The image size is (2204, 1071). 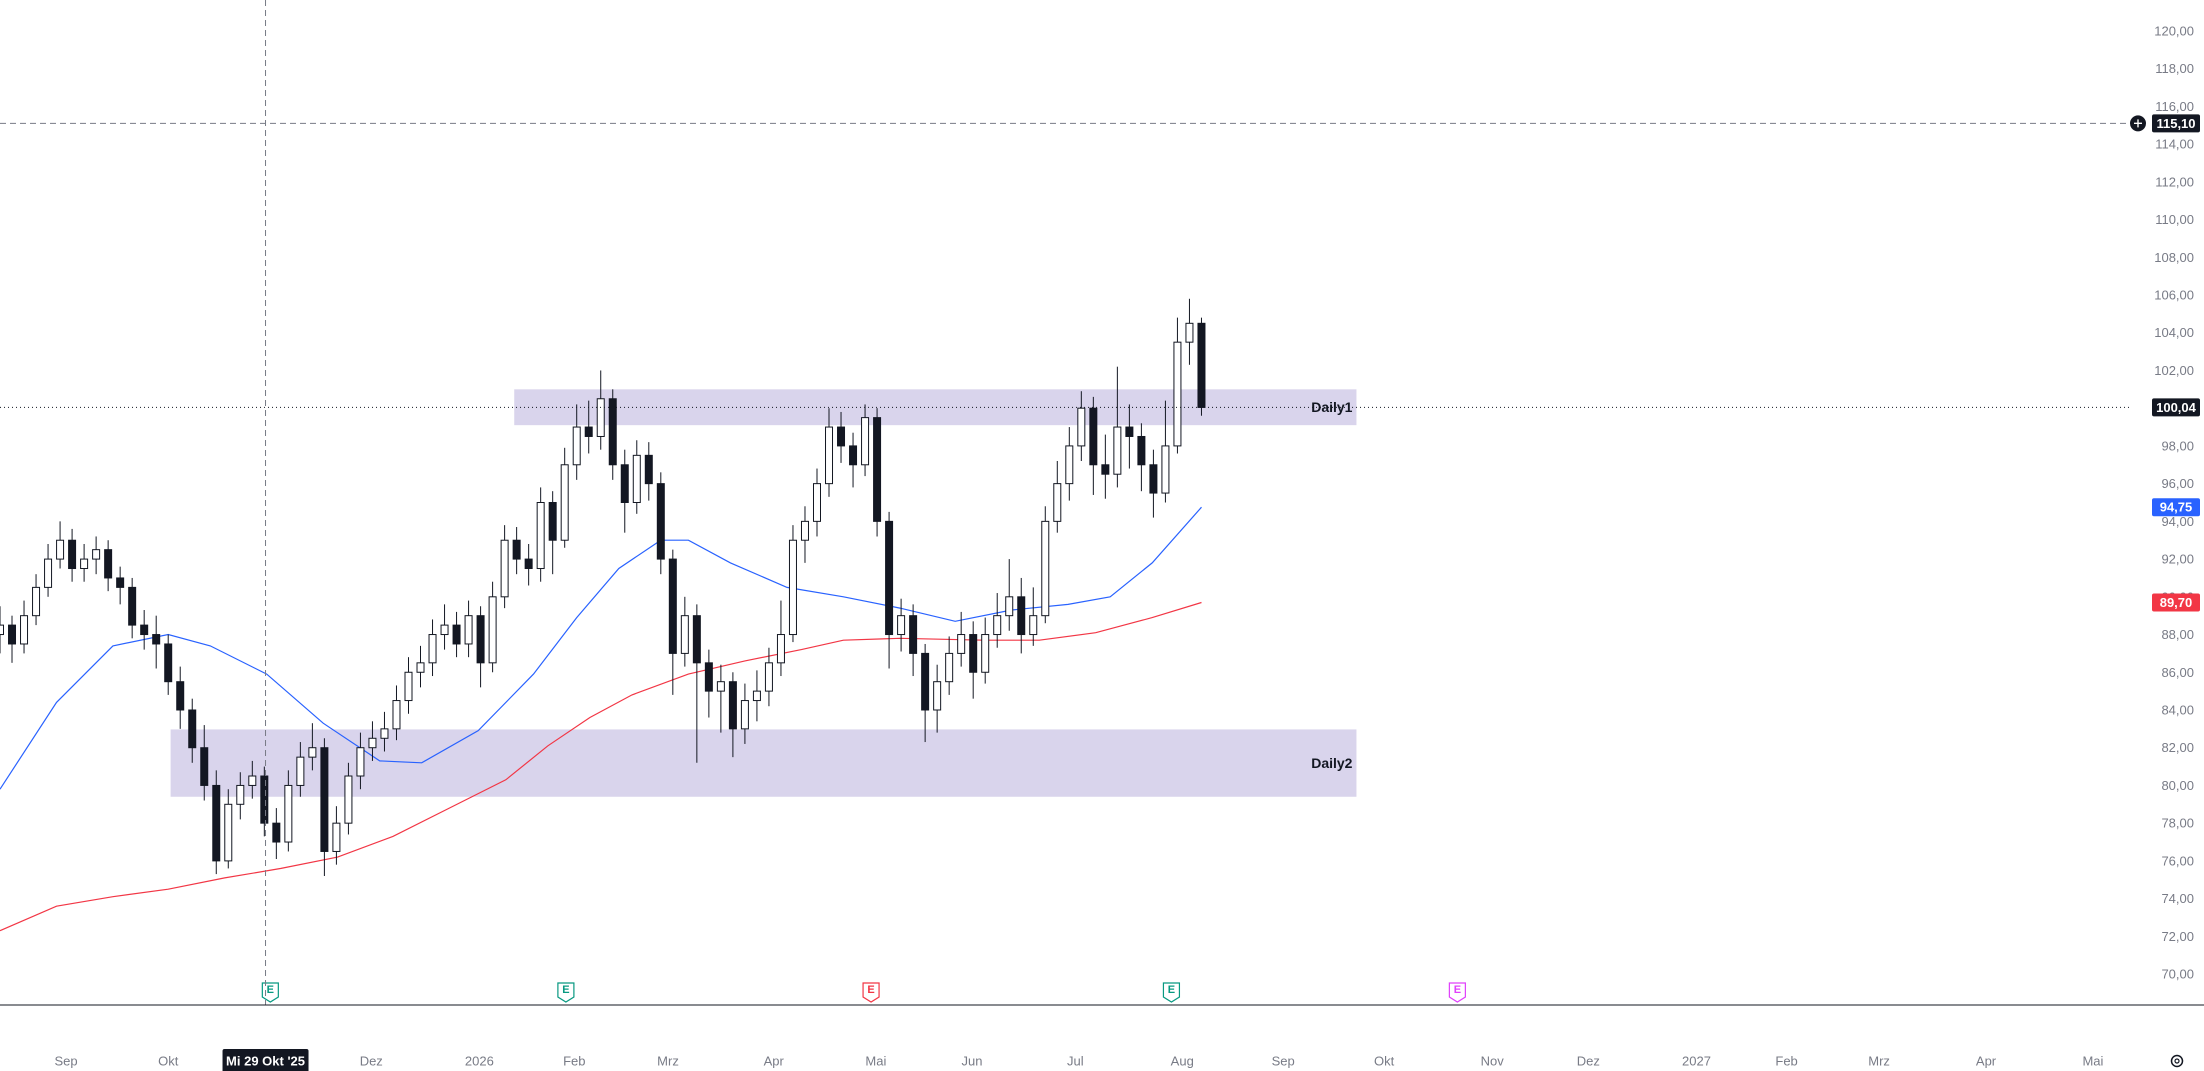 What do you see at coordinates (2177, 521) in the screenshot?
I see `y-tick-label: 94,00` at bounding box center [2177, 521].